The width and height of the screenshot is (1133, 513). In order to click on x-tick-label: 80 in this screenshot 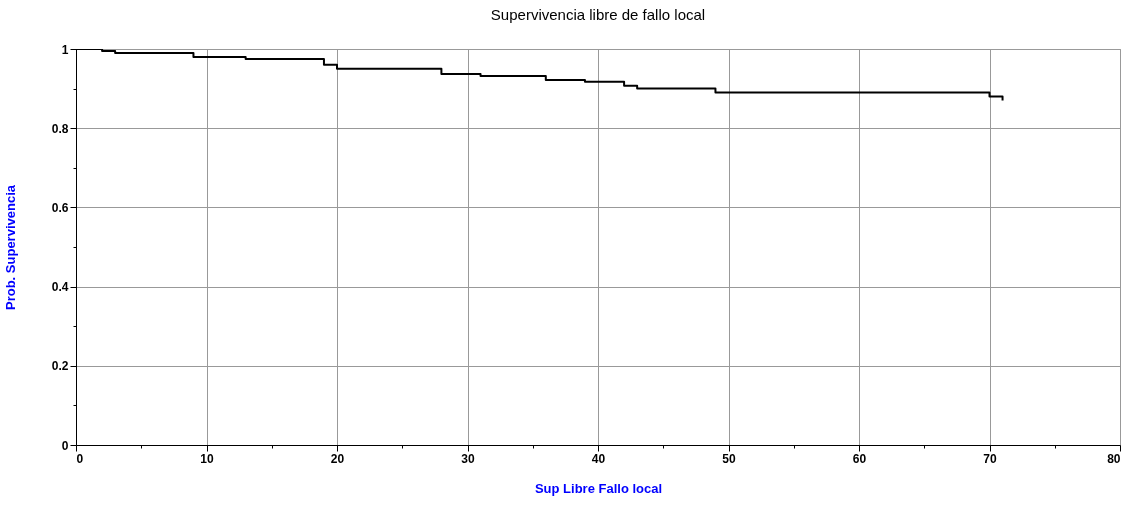, I will do `click(1114, 458)`.